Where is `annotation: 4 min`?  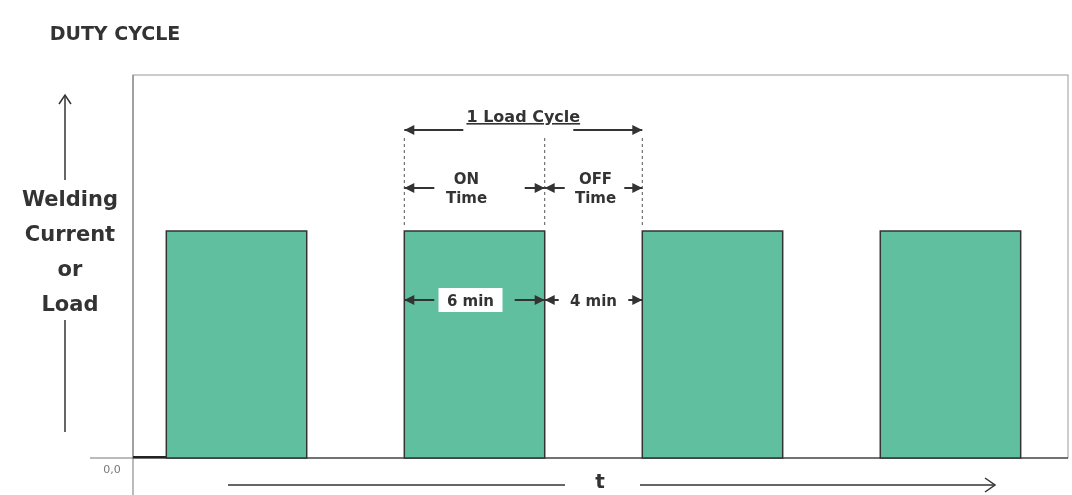 annotation: 4 min is located at coordinates (593, 301).